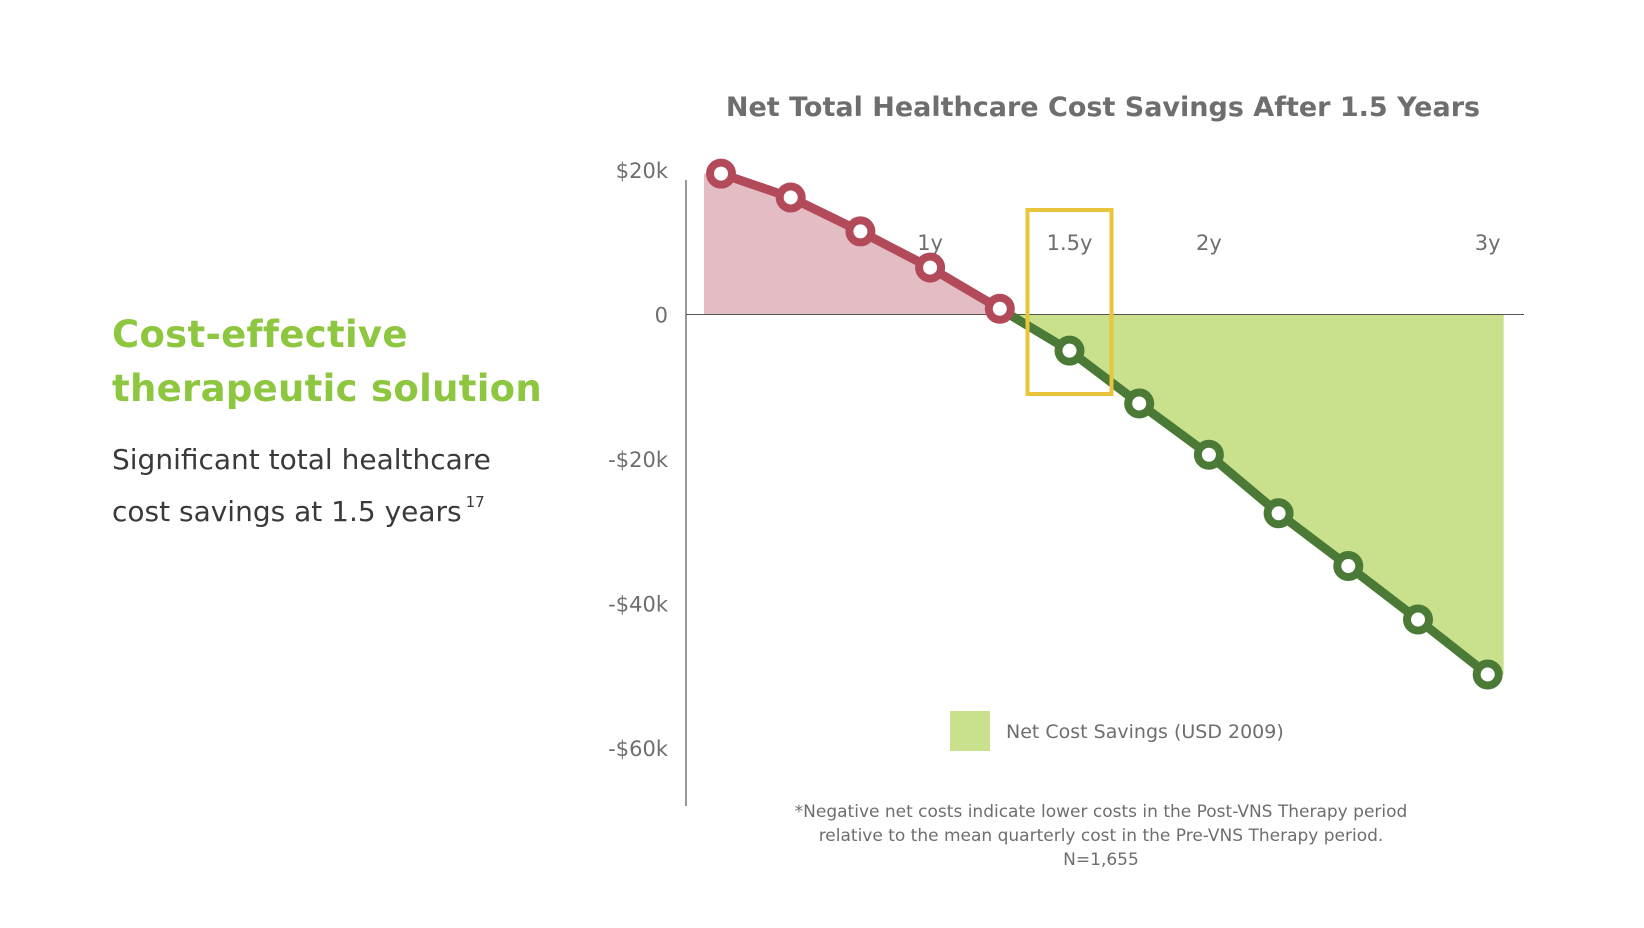 This screenshot has width=1644, height=928. What do you see at coordinates (970, 731) in the screenshot?
I see `legend-swatch` at bounding box center [970, 731].